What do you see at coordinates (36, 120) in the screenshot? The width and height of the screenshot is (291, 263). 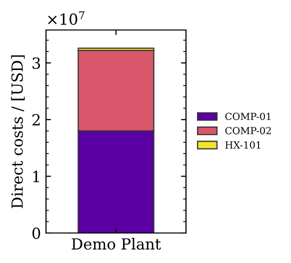 I see `y-tick-label: 2` at bounding box center [36, 120].